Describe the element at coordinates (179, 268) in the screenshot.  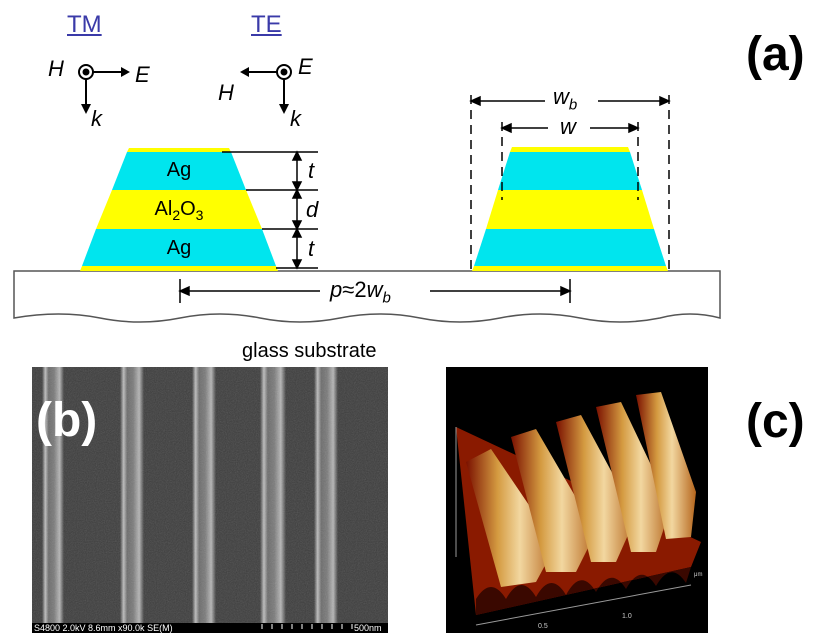
I see `left-ag-bottom-thin` at that location.